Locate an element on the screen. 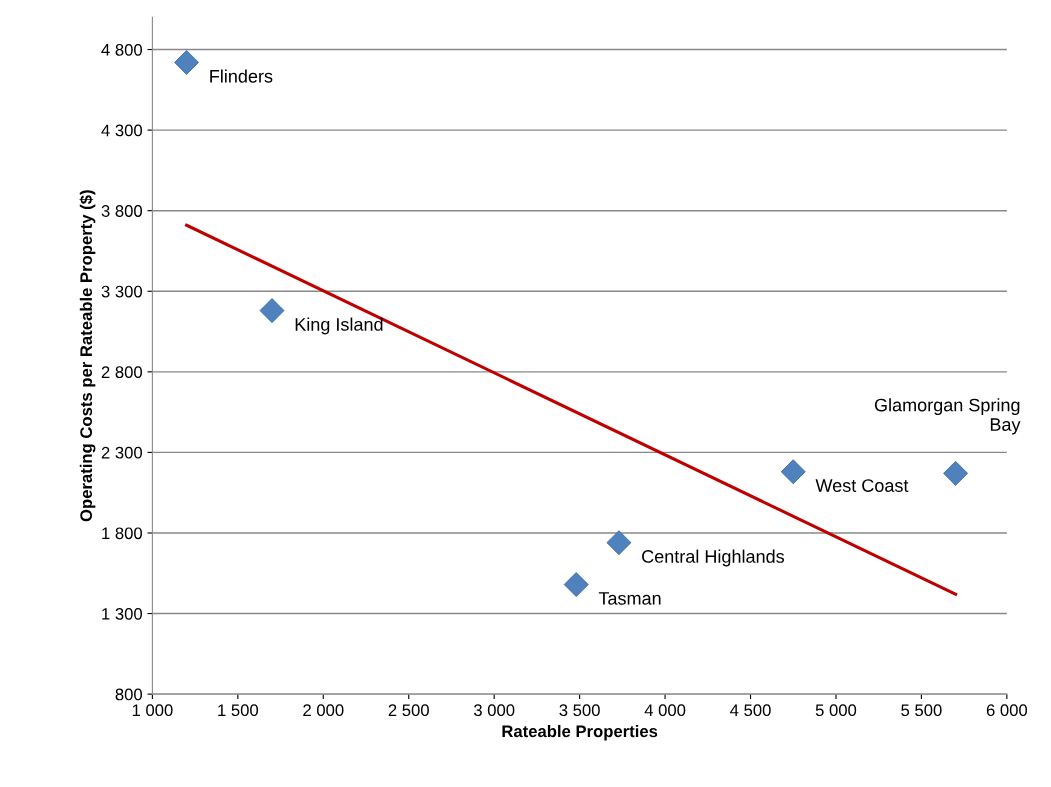  x-tick-label: 1 000 is located at coordinates (152, 710).